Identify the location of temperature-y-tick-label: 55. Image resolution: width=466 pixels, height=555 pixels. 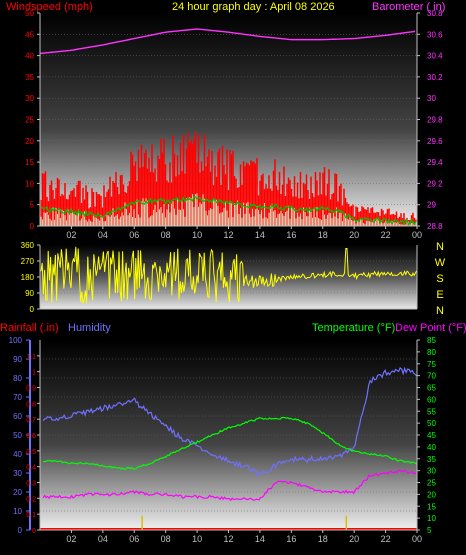
(431, 411).